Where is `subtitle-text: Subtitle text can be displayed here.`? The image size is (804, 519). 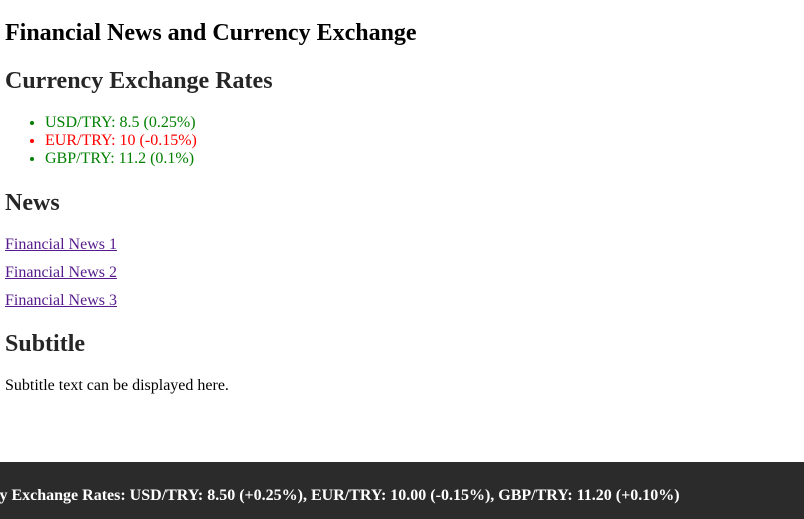 subtitle-text: Subtitle text can be displayed here. is located at coordinates (117, 385).